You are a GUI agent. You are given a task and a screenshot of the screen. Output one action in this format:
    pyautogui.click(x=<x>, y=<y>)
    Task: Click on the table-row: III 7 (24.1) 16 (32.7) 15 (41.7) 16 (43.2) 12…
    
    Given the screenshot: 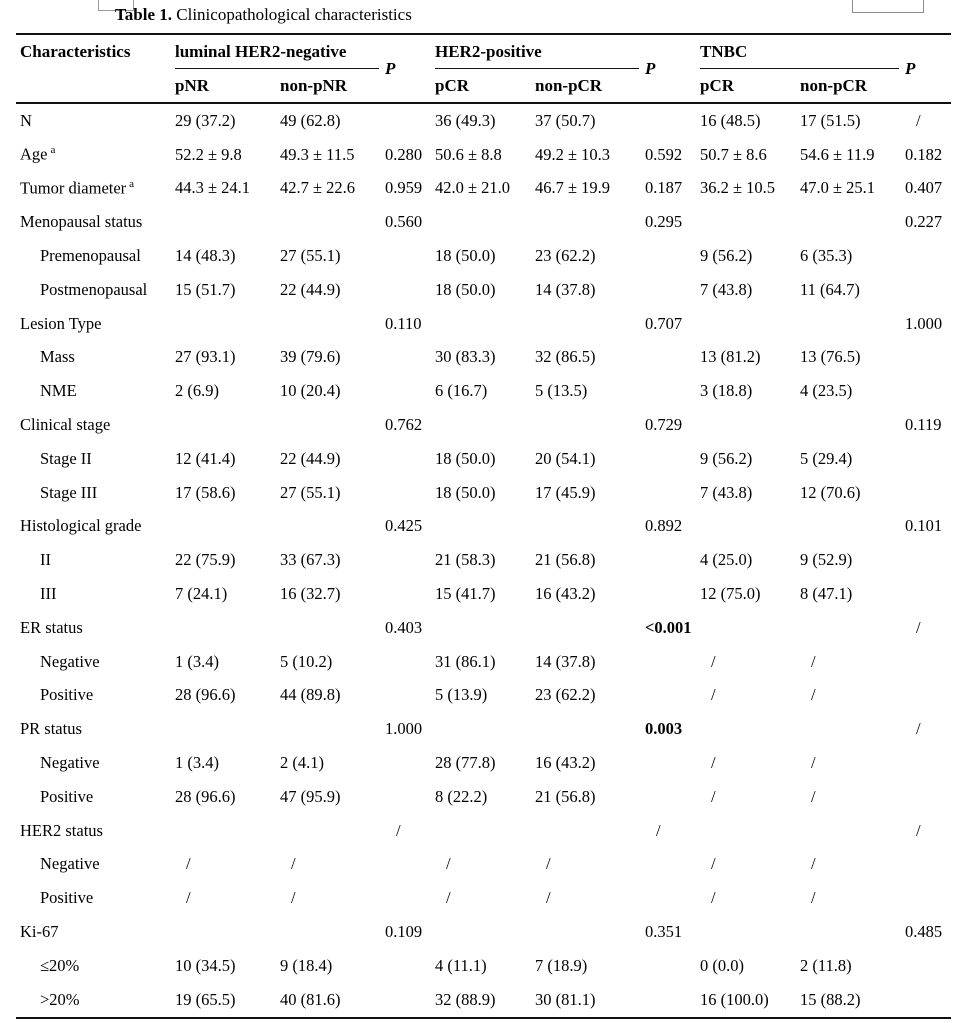 What is the action you would take?
    pyautogui.click(x=483, y=594)
    